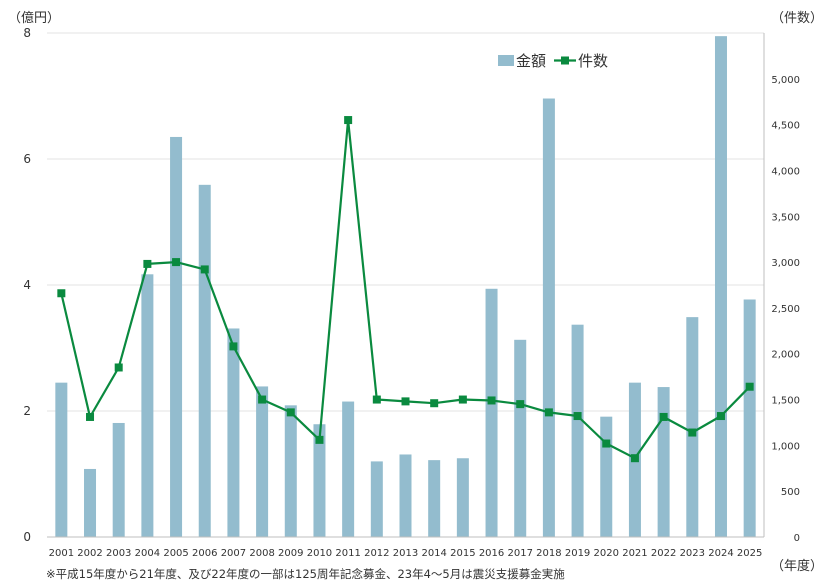 The height and width of the screenshot is (584, 839). Describe the element at coordinates (118, 367) in the screenshot. I see `point-2003` at that location.